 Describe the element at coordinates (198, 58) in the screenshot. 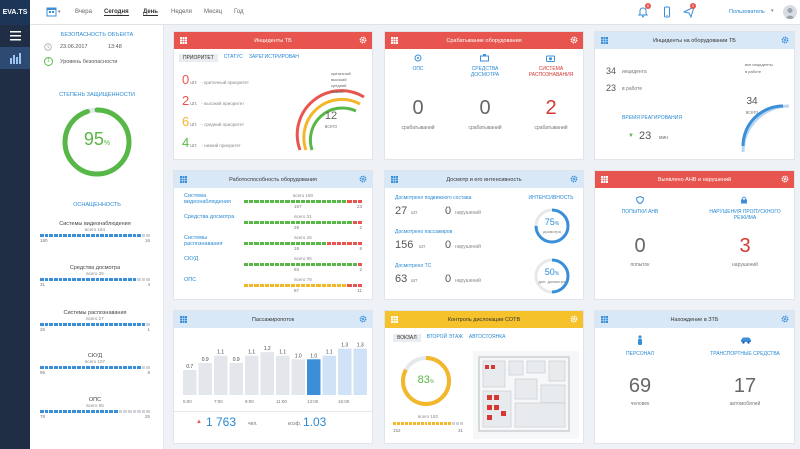

I see `tab-priority: ПРИОРИТЕТ` at that location.